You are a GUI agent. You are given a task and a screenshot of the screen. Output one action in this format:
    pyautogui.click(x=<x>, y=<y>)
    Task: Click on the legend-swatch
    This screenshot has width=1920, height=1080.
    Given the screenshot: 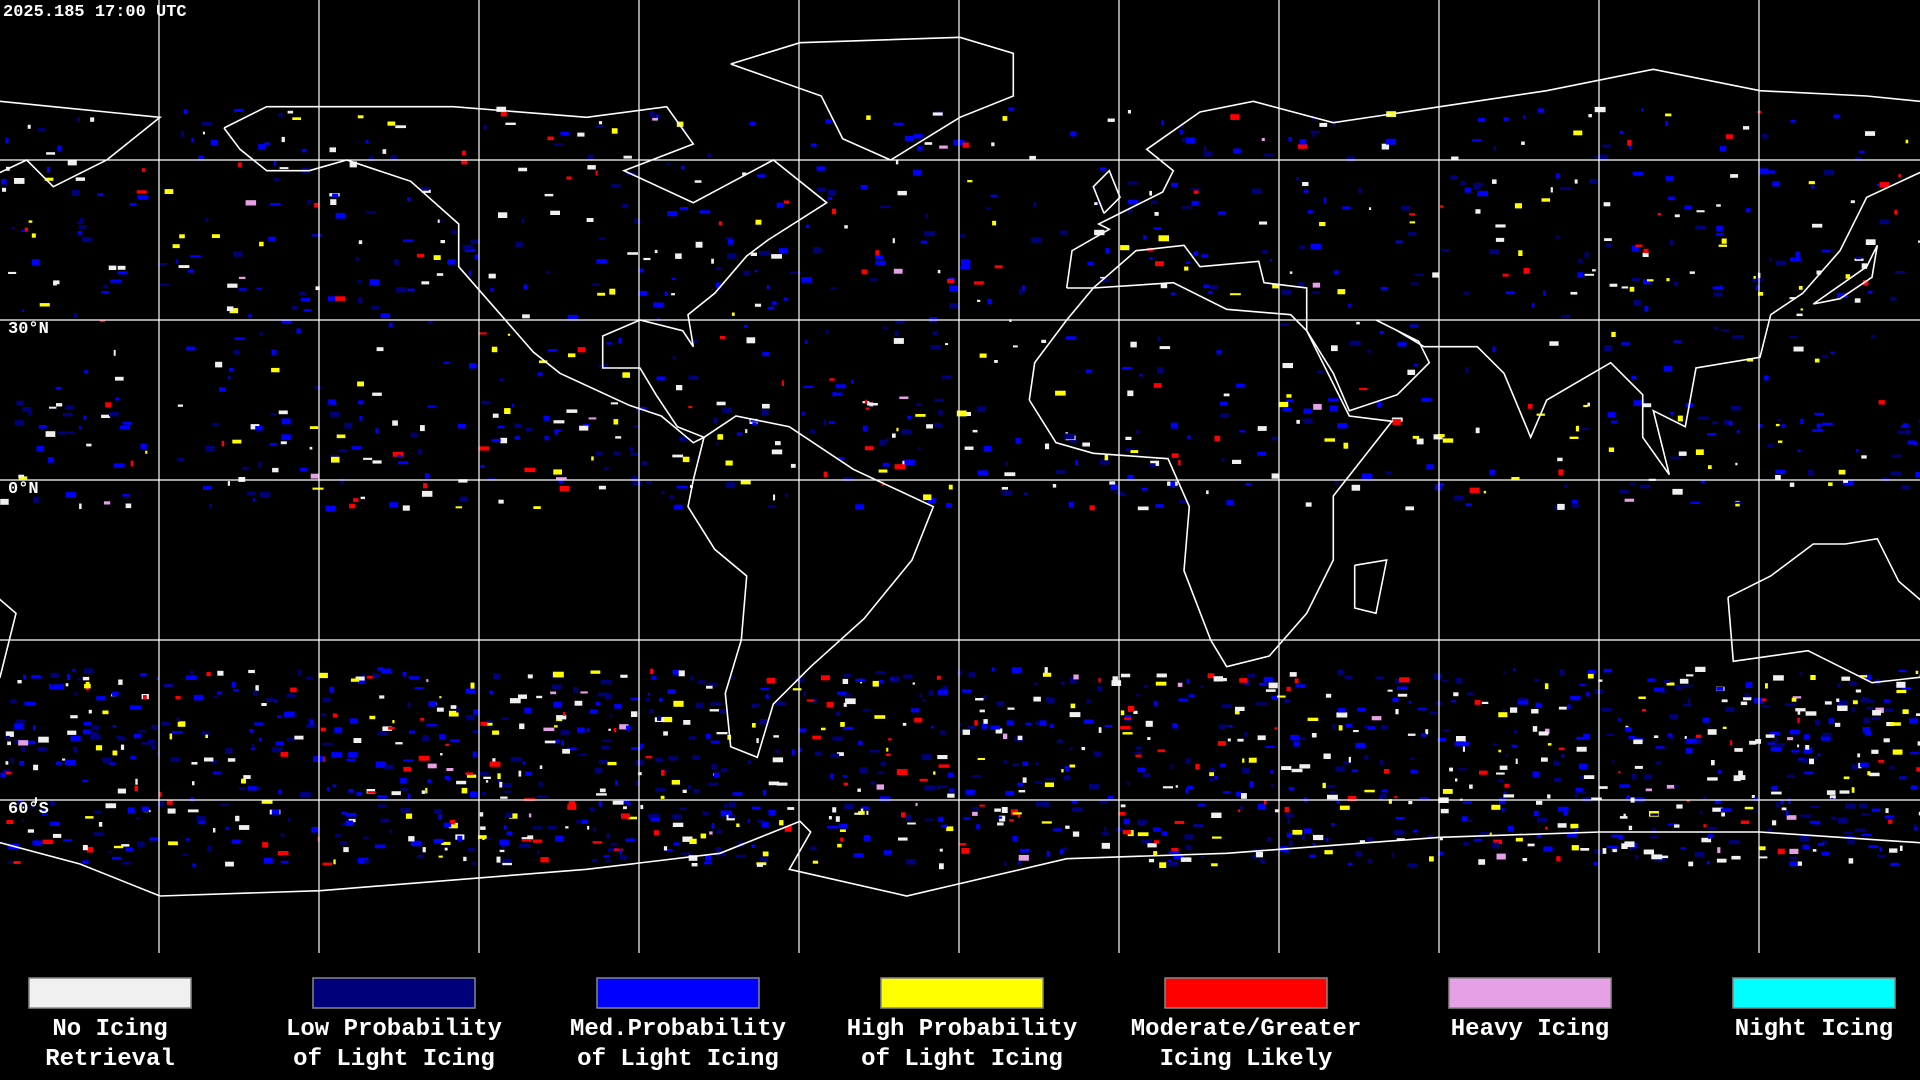 What is the action you would take?
    pyautogui.click(x=394, y=993)
    